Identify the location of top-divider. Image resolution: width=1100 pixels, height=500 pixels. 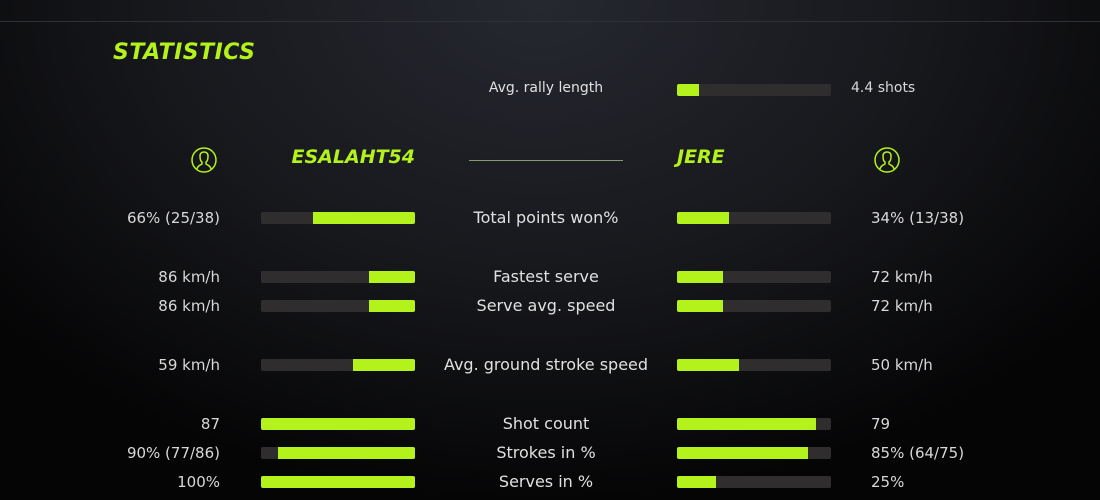
(550, 21).